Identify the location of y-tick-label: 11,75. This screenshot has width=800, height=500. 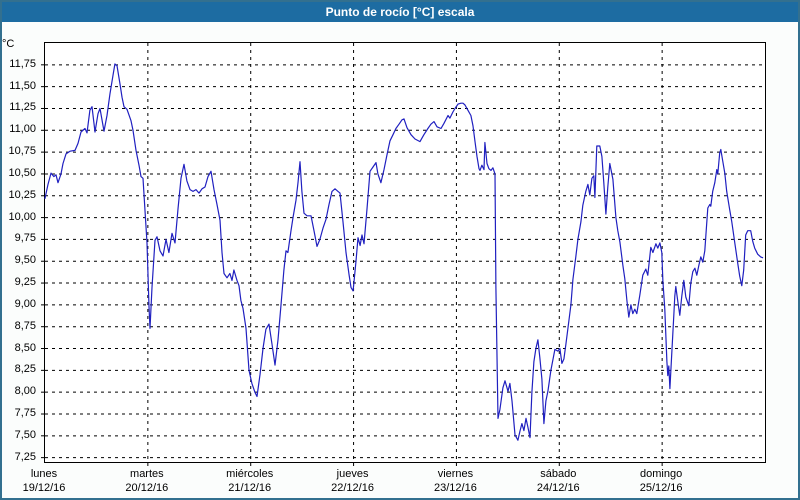
(22, 63).